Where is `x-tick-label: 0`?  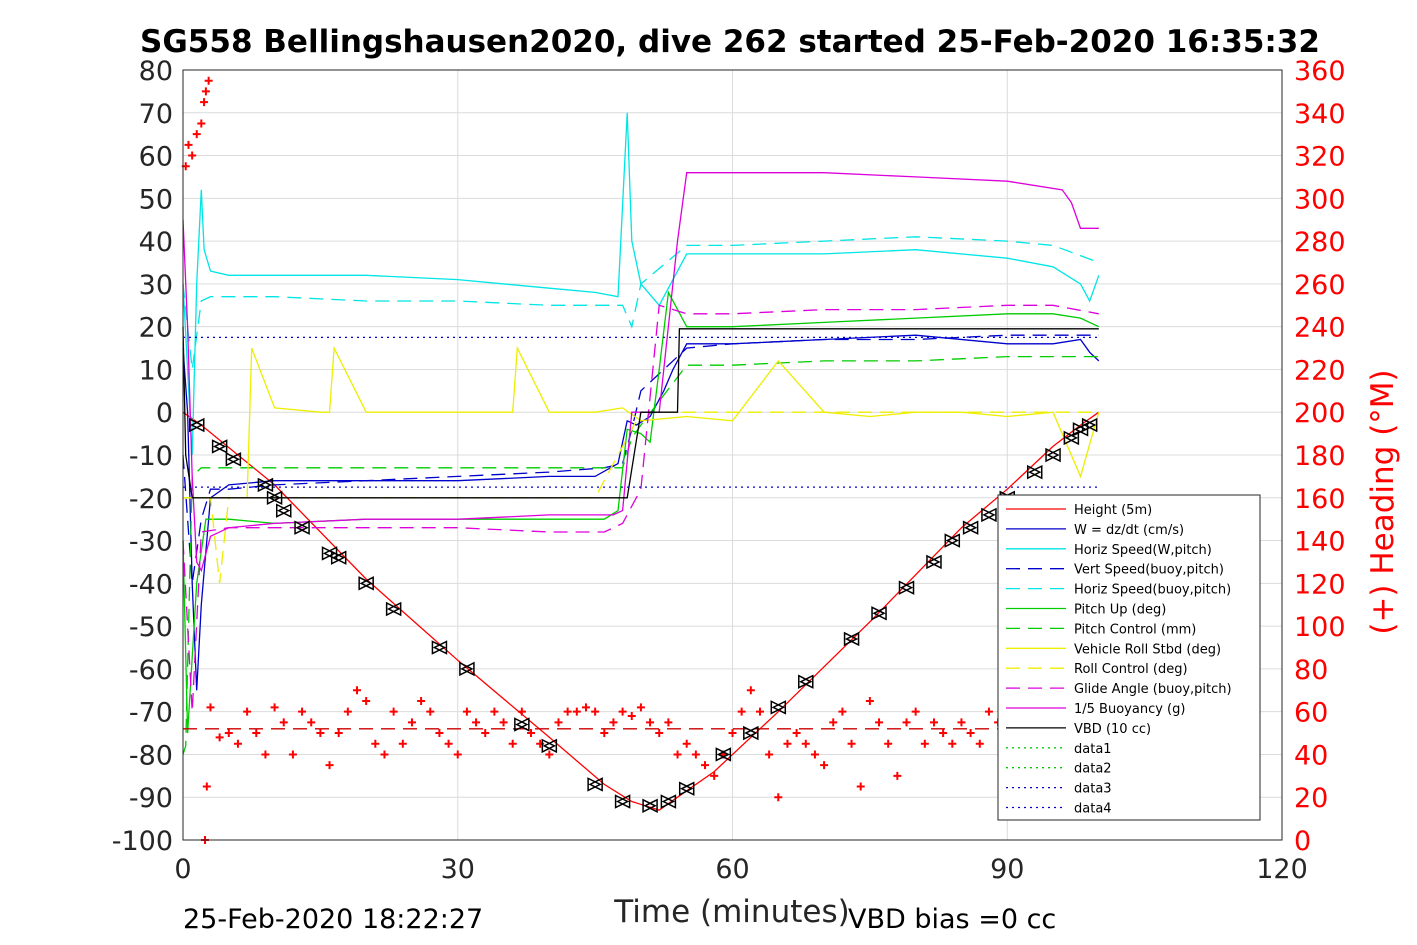 x-tick-label: 0 is located at coordinates (182, 869).